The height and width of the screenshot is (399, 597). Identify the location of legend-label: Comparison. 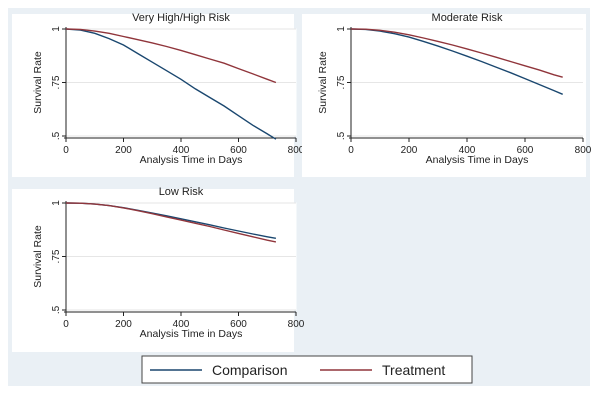
(249, 370).